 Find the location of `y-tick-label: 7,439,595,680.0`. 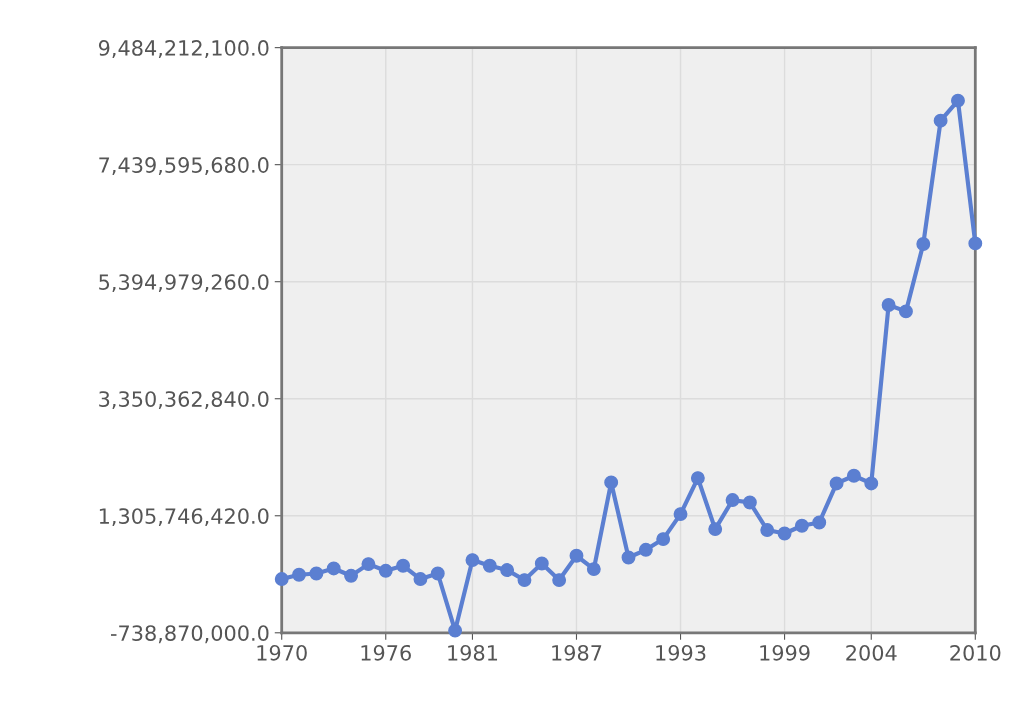

y-tick-label: 7,439,595,680.0 is located at coordinates (184, 166).